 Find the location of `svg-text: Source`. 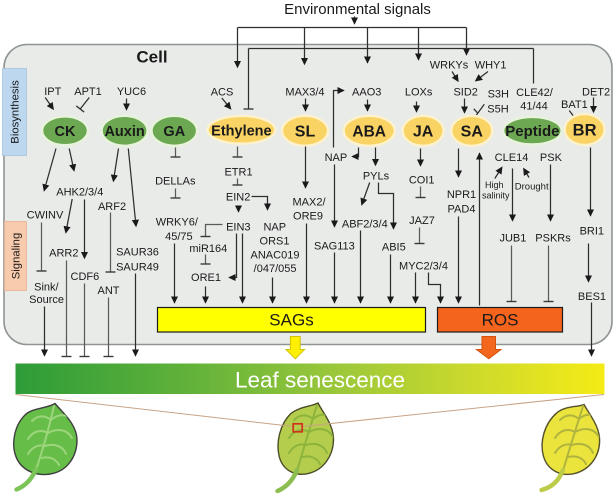

svg-text: Source is located at coordinates (46, 300).